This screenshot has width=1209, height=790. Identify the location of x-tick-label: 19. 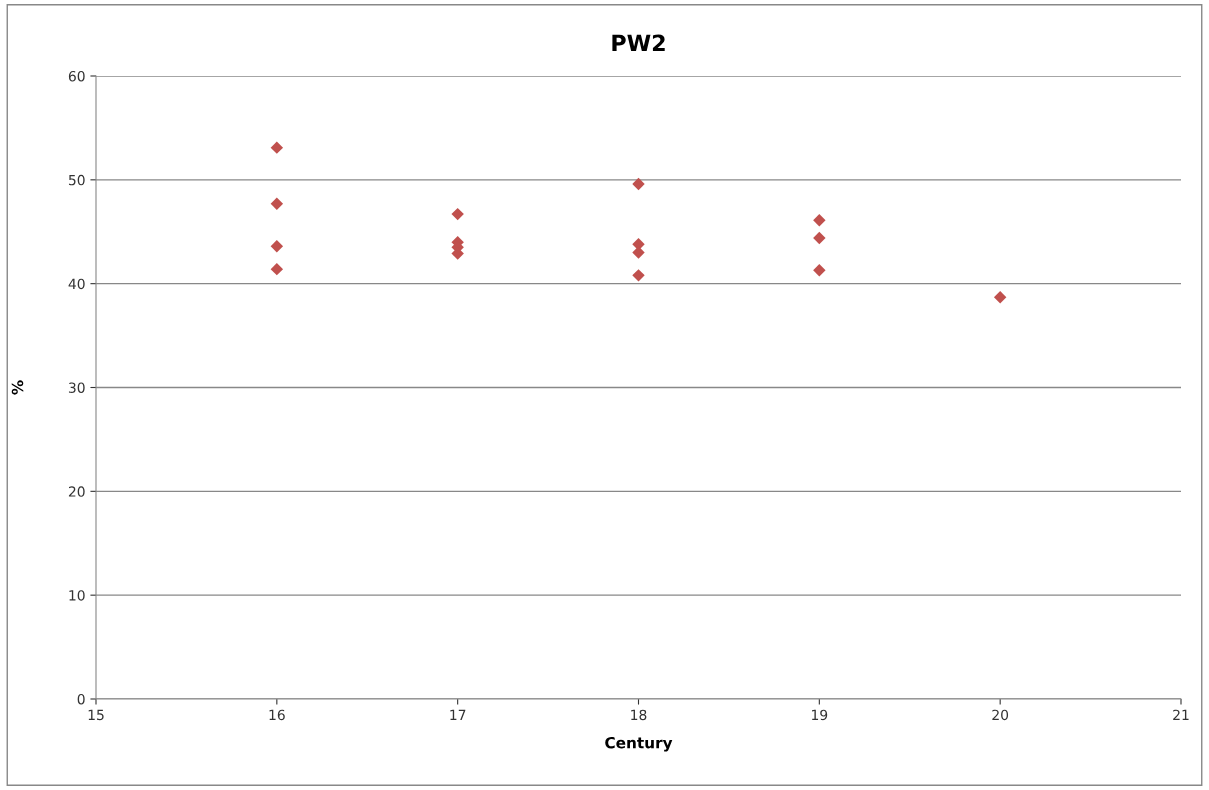
(820, 715).